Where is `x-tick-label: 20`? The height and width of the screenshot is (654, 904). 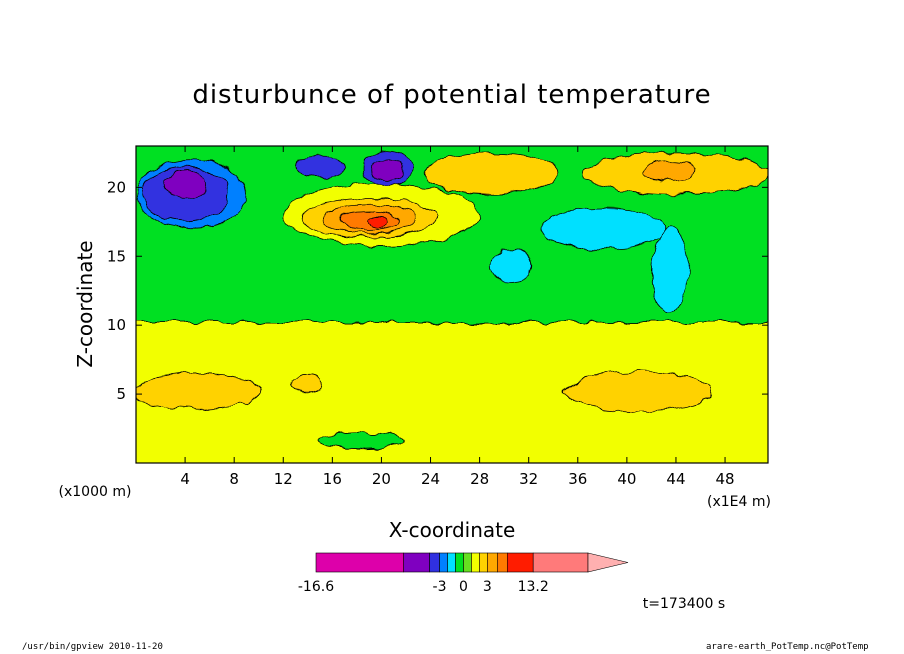
x-tick-label: 20 is located at coordinates (381, 479).